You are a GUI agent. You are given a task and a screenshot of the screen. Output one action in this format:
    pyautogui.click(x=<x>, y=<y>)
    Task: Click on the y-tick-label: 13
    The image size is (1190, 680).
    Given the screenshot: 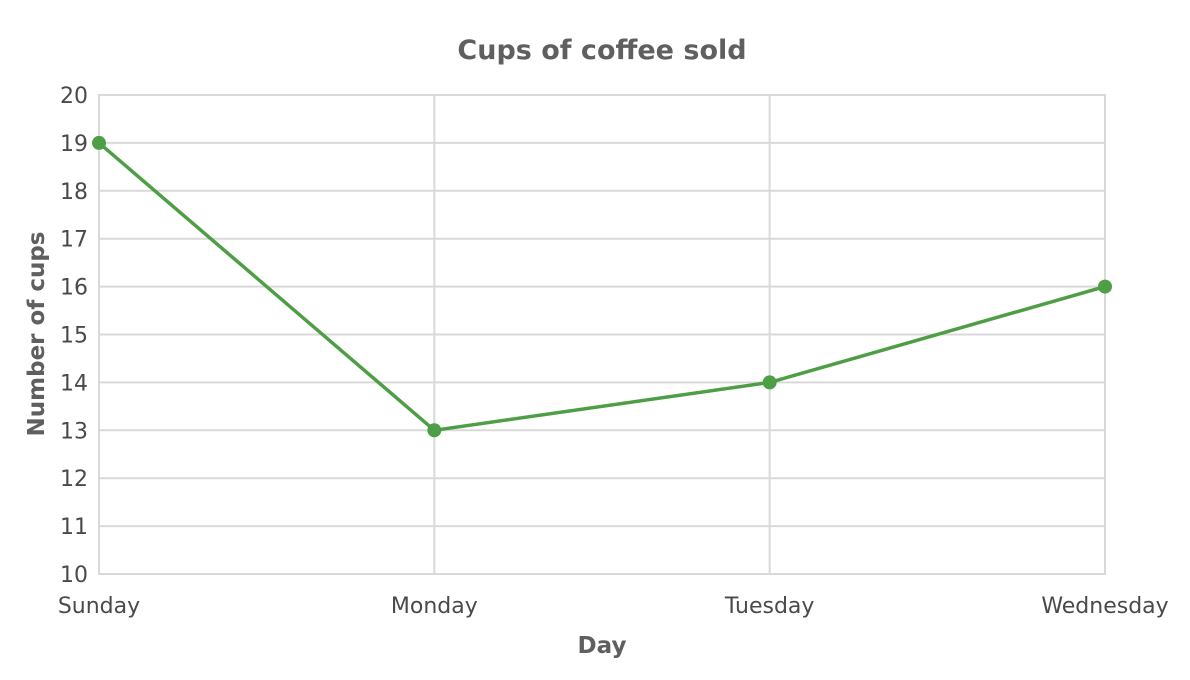 What is the action you would take?
    pyautogui.click(x=74, y=431)
    